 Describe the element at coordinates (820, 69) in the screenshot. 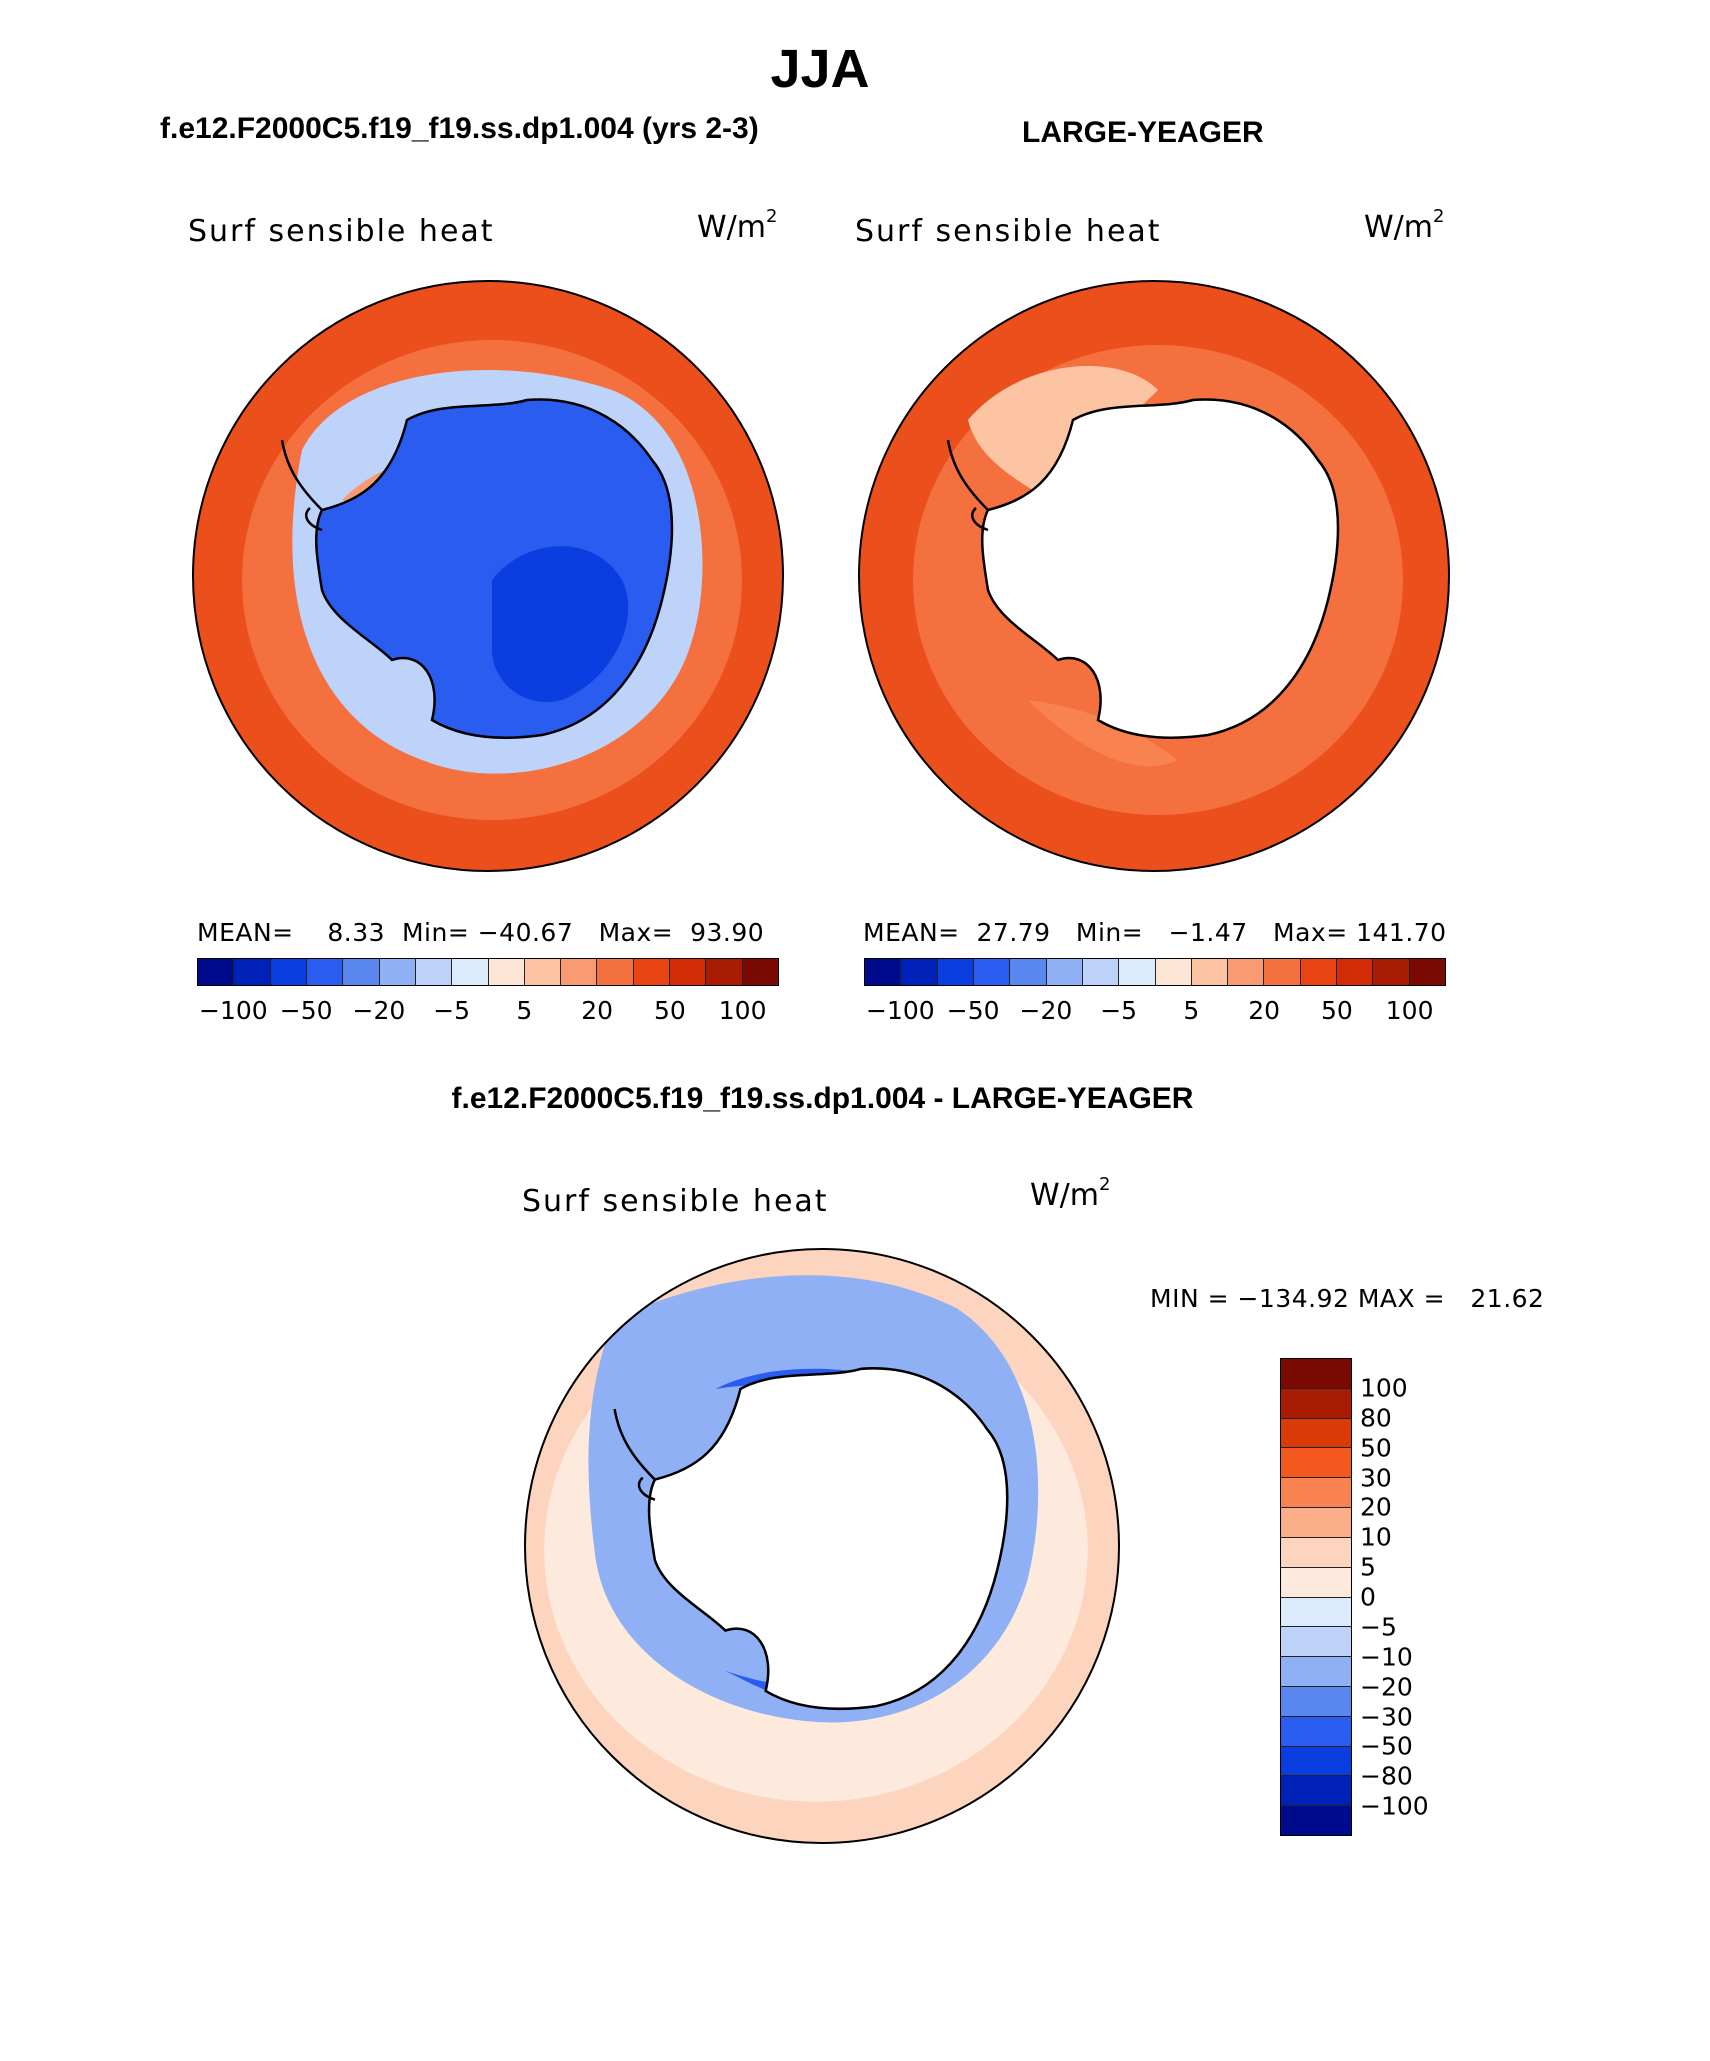

I see `main-title: JJA` at that location.